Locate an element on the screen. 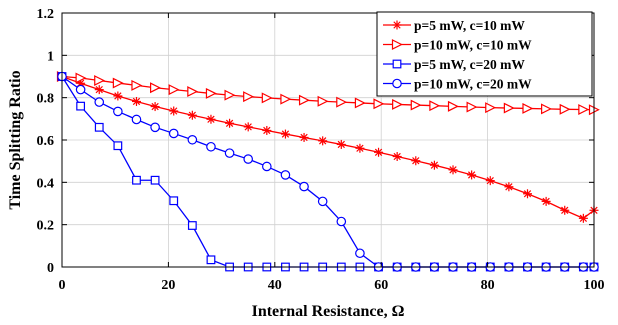 The height and width of the screenshot is (325, 618). y-tick-label: 1 is located at coordinates (50, 56).